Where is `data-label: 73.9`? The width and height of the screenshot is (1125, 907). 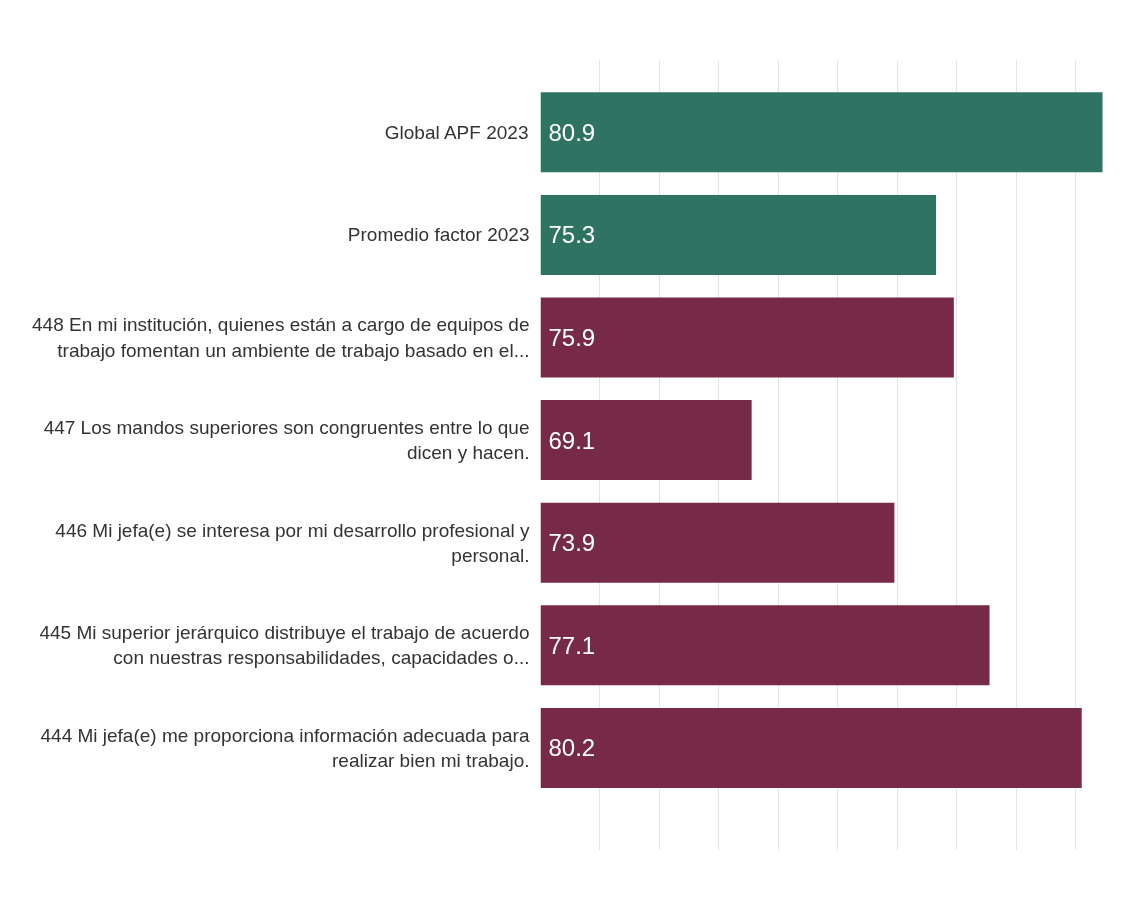
data-label: 73.9 is located at coordinates (572, 543).